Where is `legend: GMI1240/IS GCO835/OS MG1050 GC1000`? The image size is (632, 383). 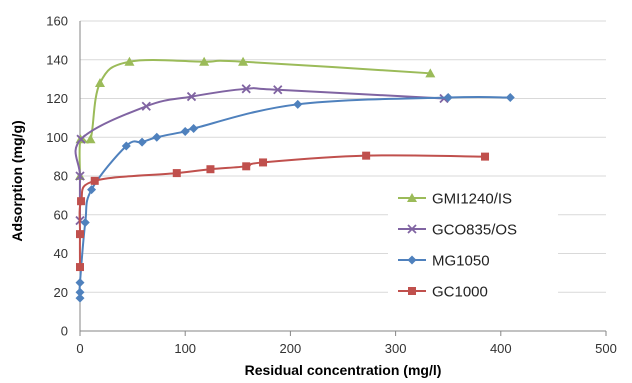 legend: GMI1240/IS GCO835/OS MG1050 GC1000 is located at coordinates (457, 246).